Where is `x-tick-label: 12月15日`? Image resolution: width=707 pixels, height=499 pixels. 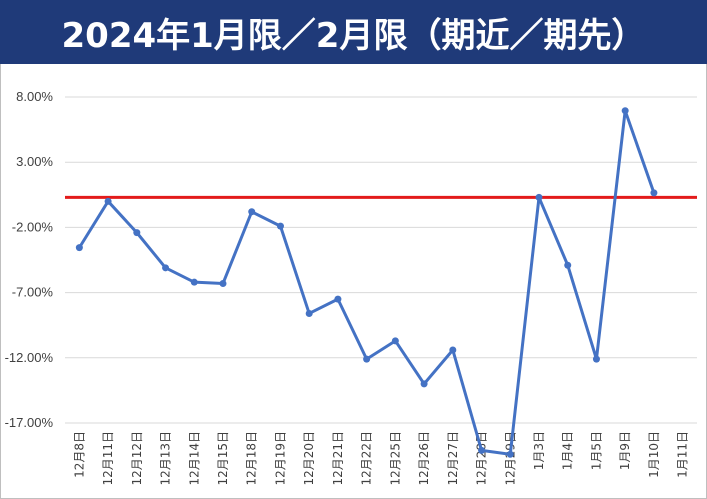 x-tick-label: 12月15日 is located at coordinates (223, 458).